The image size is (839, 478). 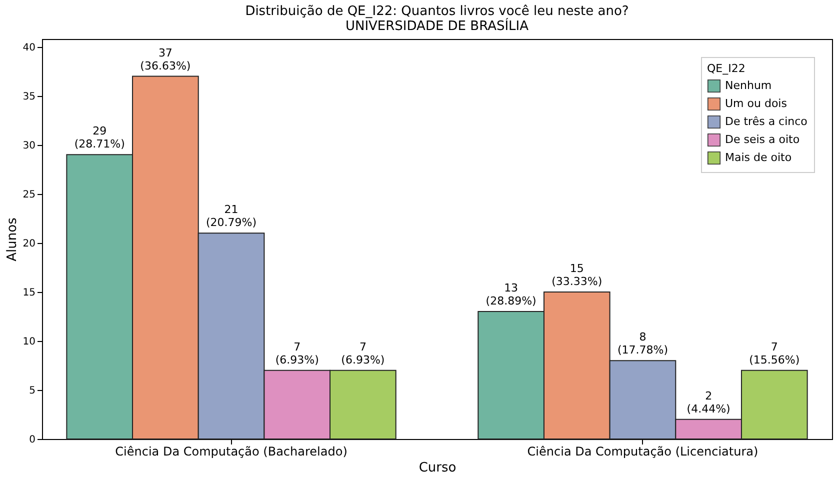 I want to click on x-tick-label: Ciência Da Computação (Licenciatura), so click(x=642, y=451).